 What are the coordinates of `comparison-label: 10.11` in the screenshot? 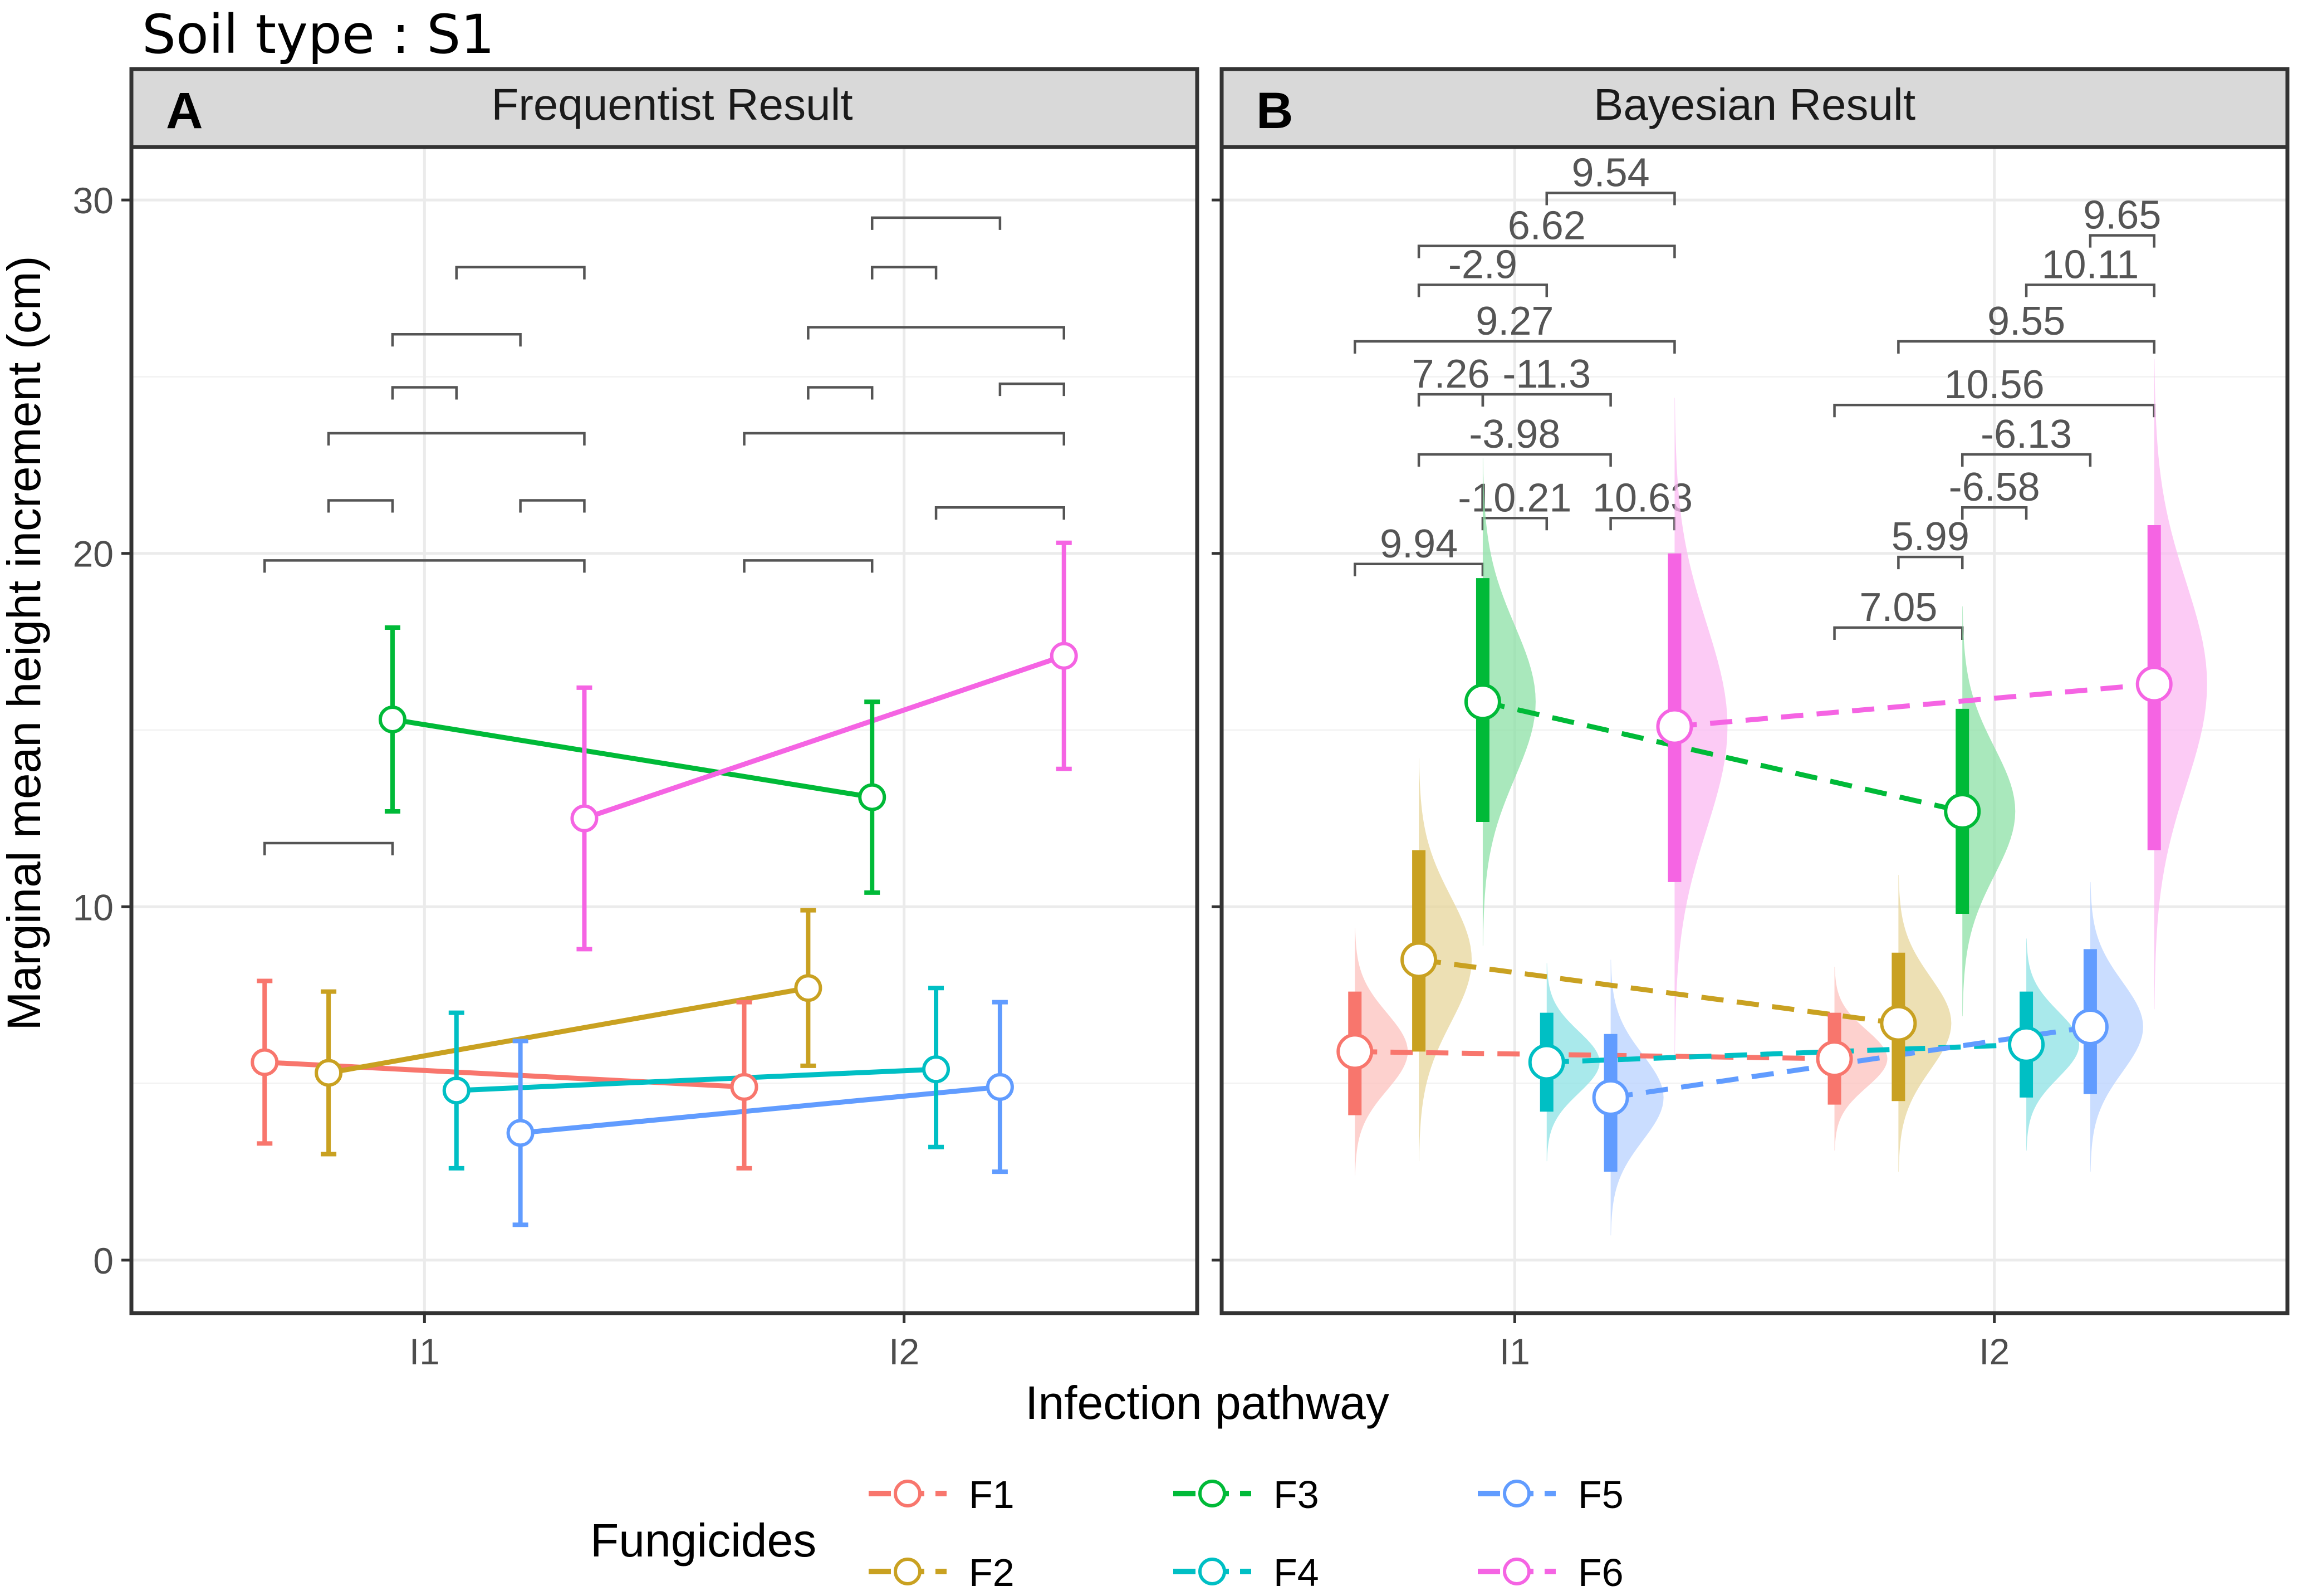 It's located at (2090, 264).